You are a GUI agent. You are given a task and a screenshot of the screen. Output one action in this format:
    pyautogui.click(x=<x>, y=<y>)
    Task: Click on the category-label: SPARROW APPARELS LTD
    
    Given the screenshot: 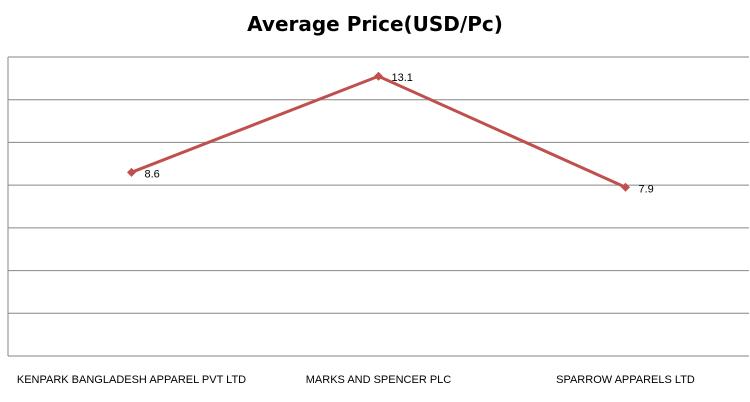 What is the action you would take?
    pyautogui.click(x=625, y=380)
    